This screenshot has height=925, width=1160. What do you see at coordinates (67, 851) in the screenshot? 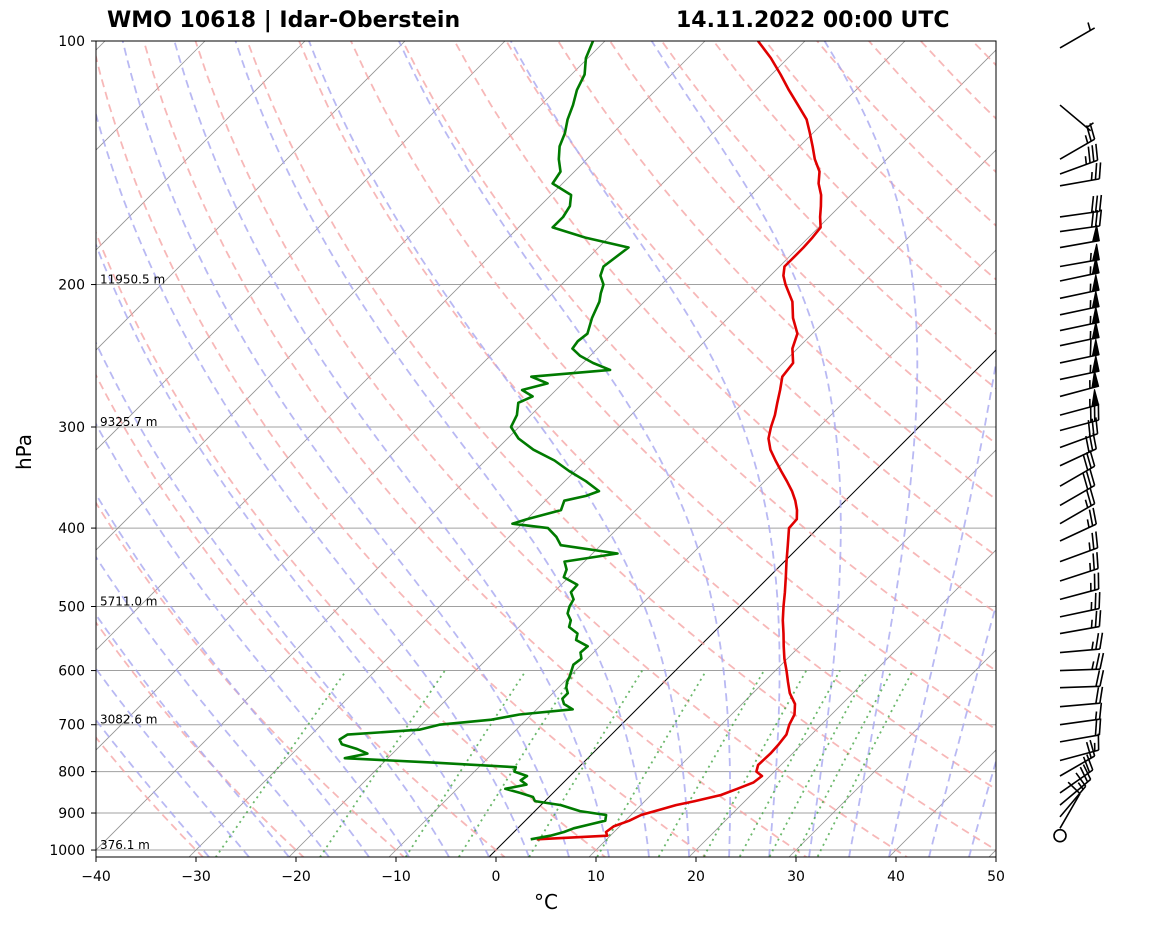
I see `y-tick-label: 1000` at bounding box center [67, 851].